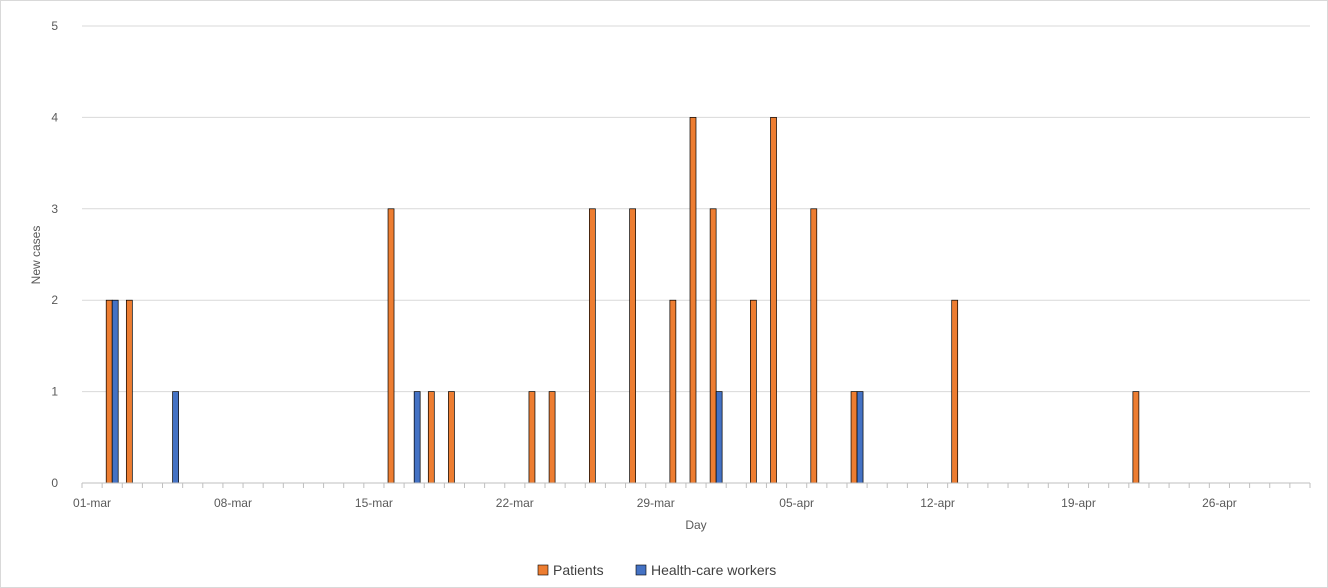  What do you see at coordinates (36, 255) in the screenshot?
I see `y-axis-title: New cases` at bounding box center [36, 255].